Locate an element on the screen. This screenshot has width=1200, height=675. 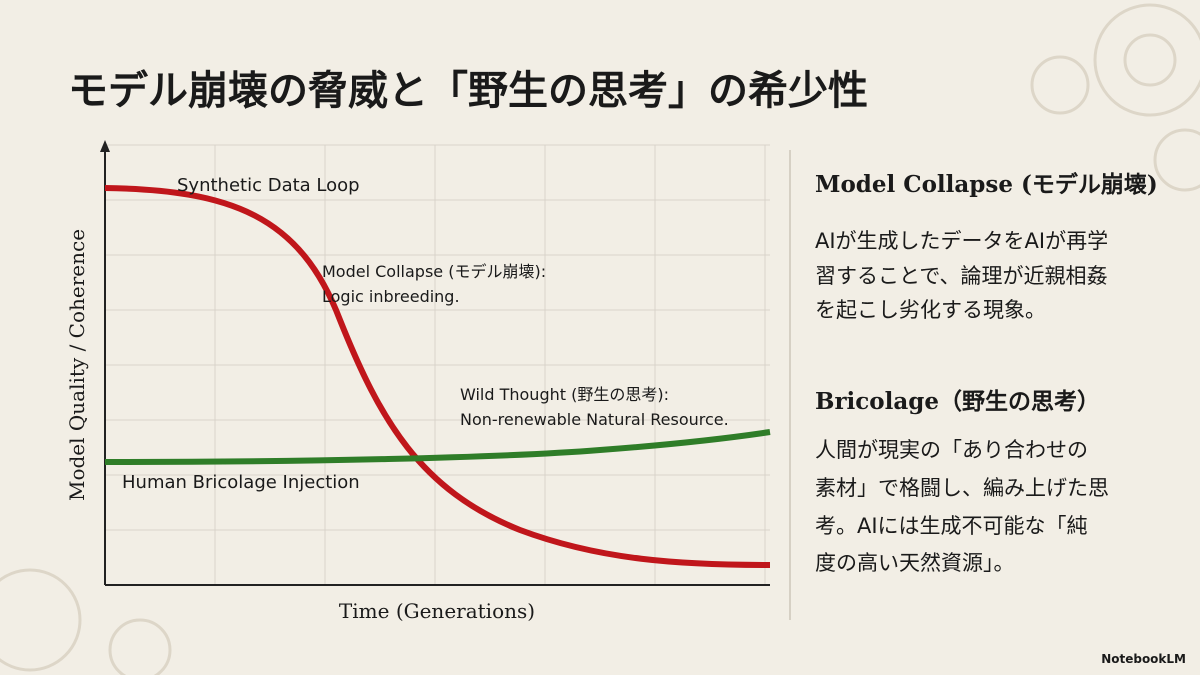
section-heading: Model Collapse (モデル崩壊) is located at coordinates (986, 184).